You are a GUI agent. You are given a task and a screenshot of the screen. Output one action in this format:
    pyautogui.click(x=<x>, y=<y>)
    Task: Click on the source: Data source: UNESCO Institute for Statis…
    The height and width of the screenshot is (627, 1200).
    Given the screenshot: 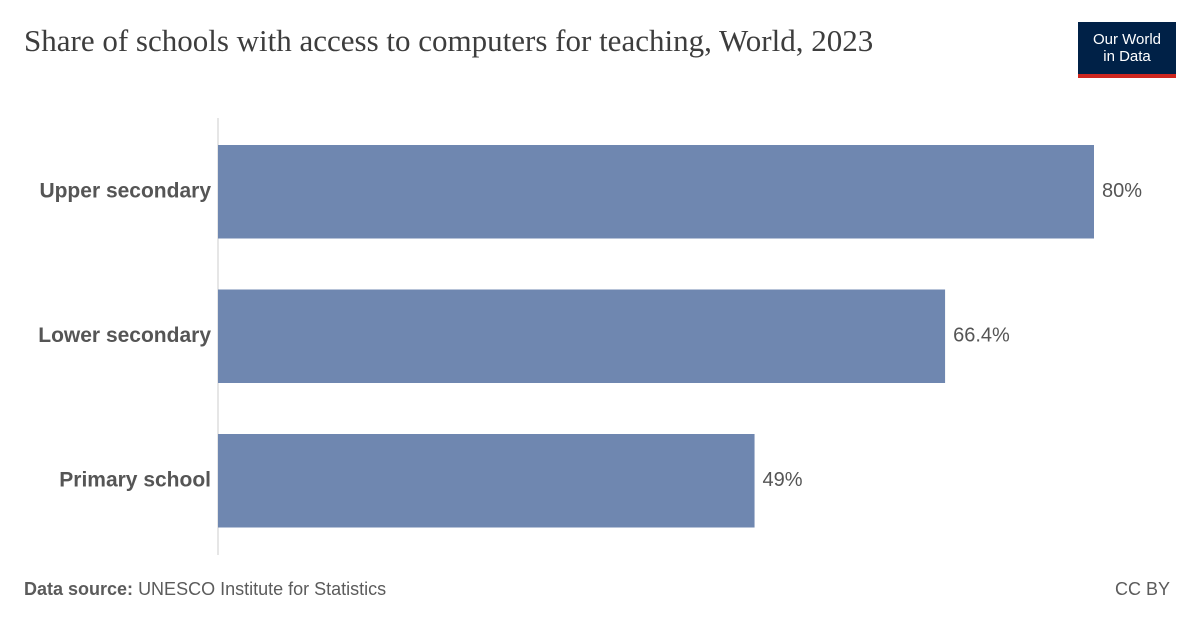 What is the action you would take?
    pyautogui.click(x=205, y=589)
    